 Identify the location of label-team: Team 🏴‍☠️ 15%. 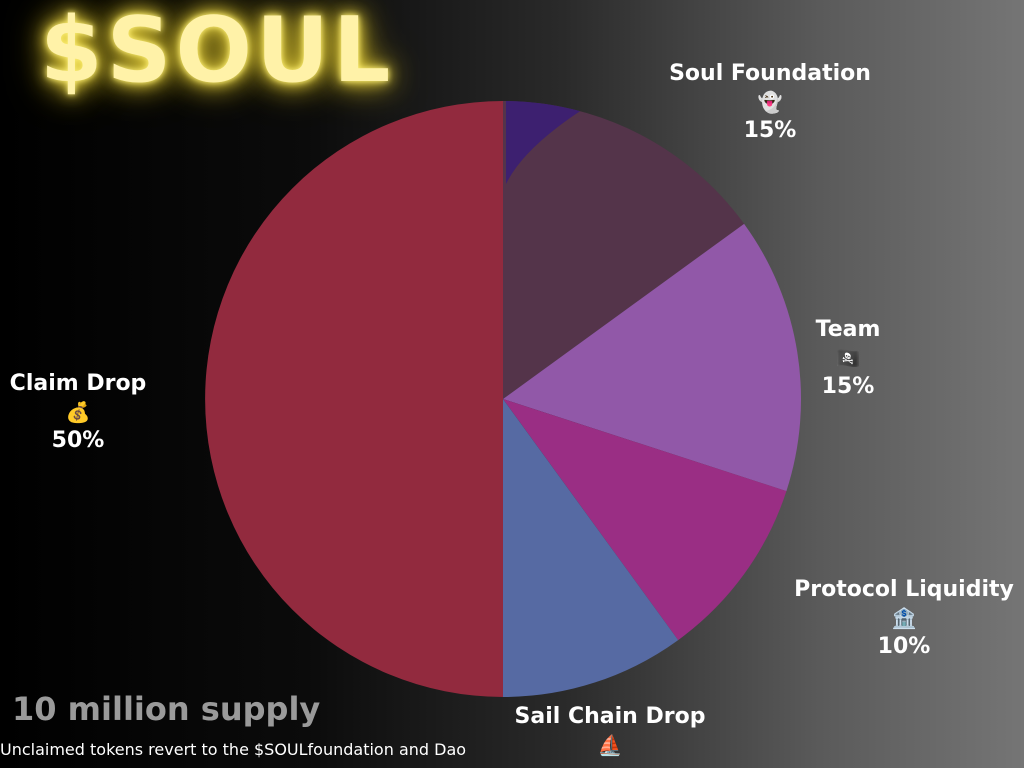
(848, 358).